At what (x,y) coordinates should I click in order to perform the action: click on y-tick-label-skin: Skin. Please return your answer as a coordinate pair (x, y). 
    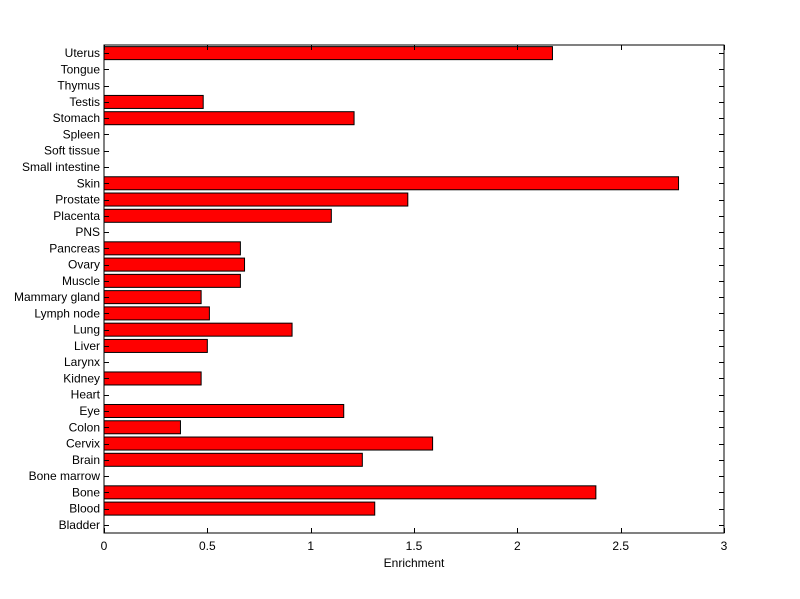
    Looking at the image, I should click on (88, 183).